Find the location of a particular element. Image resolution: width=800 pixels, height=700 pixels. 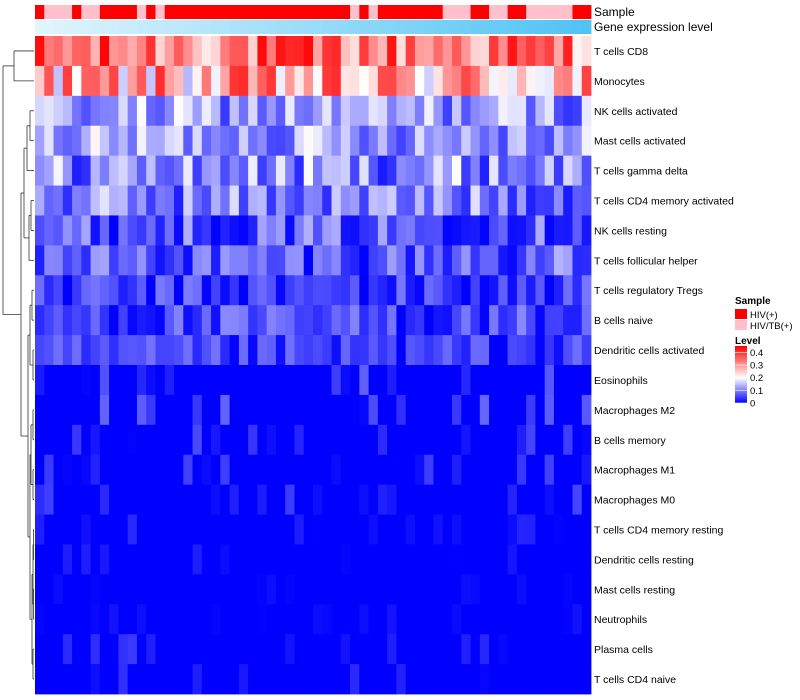

legend-label-hiv-tb: HIV/TB(+) is located at coordinates (771, 326).